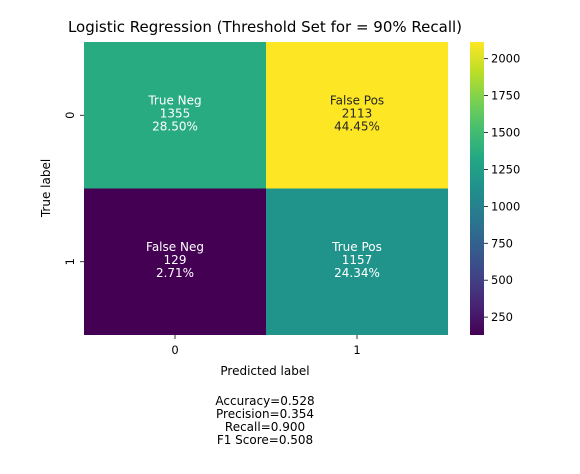  Describe the element at coordinates (175, 247) in the screenshot. I see `cell-name-label: False Neg` at that location.